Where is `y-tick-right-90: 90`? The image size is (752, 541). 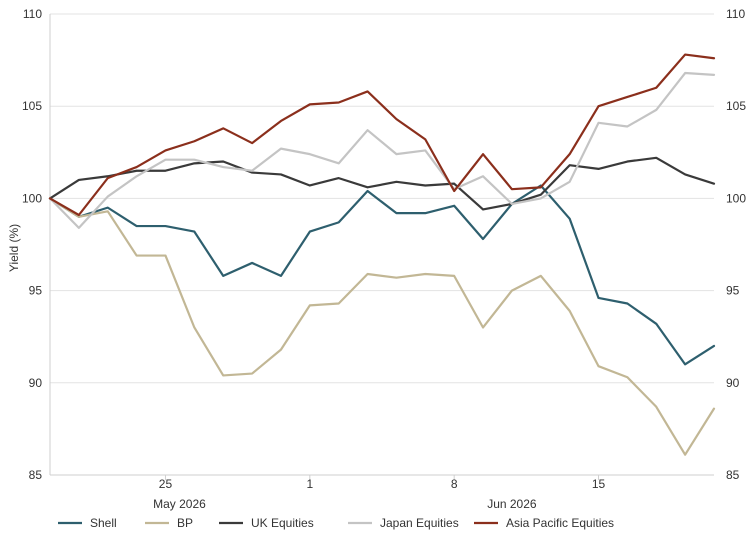 y-tick-right-90: 90 is located at coordinates (733, 383).